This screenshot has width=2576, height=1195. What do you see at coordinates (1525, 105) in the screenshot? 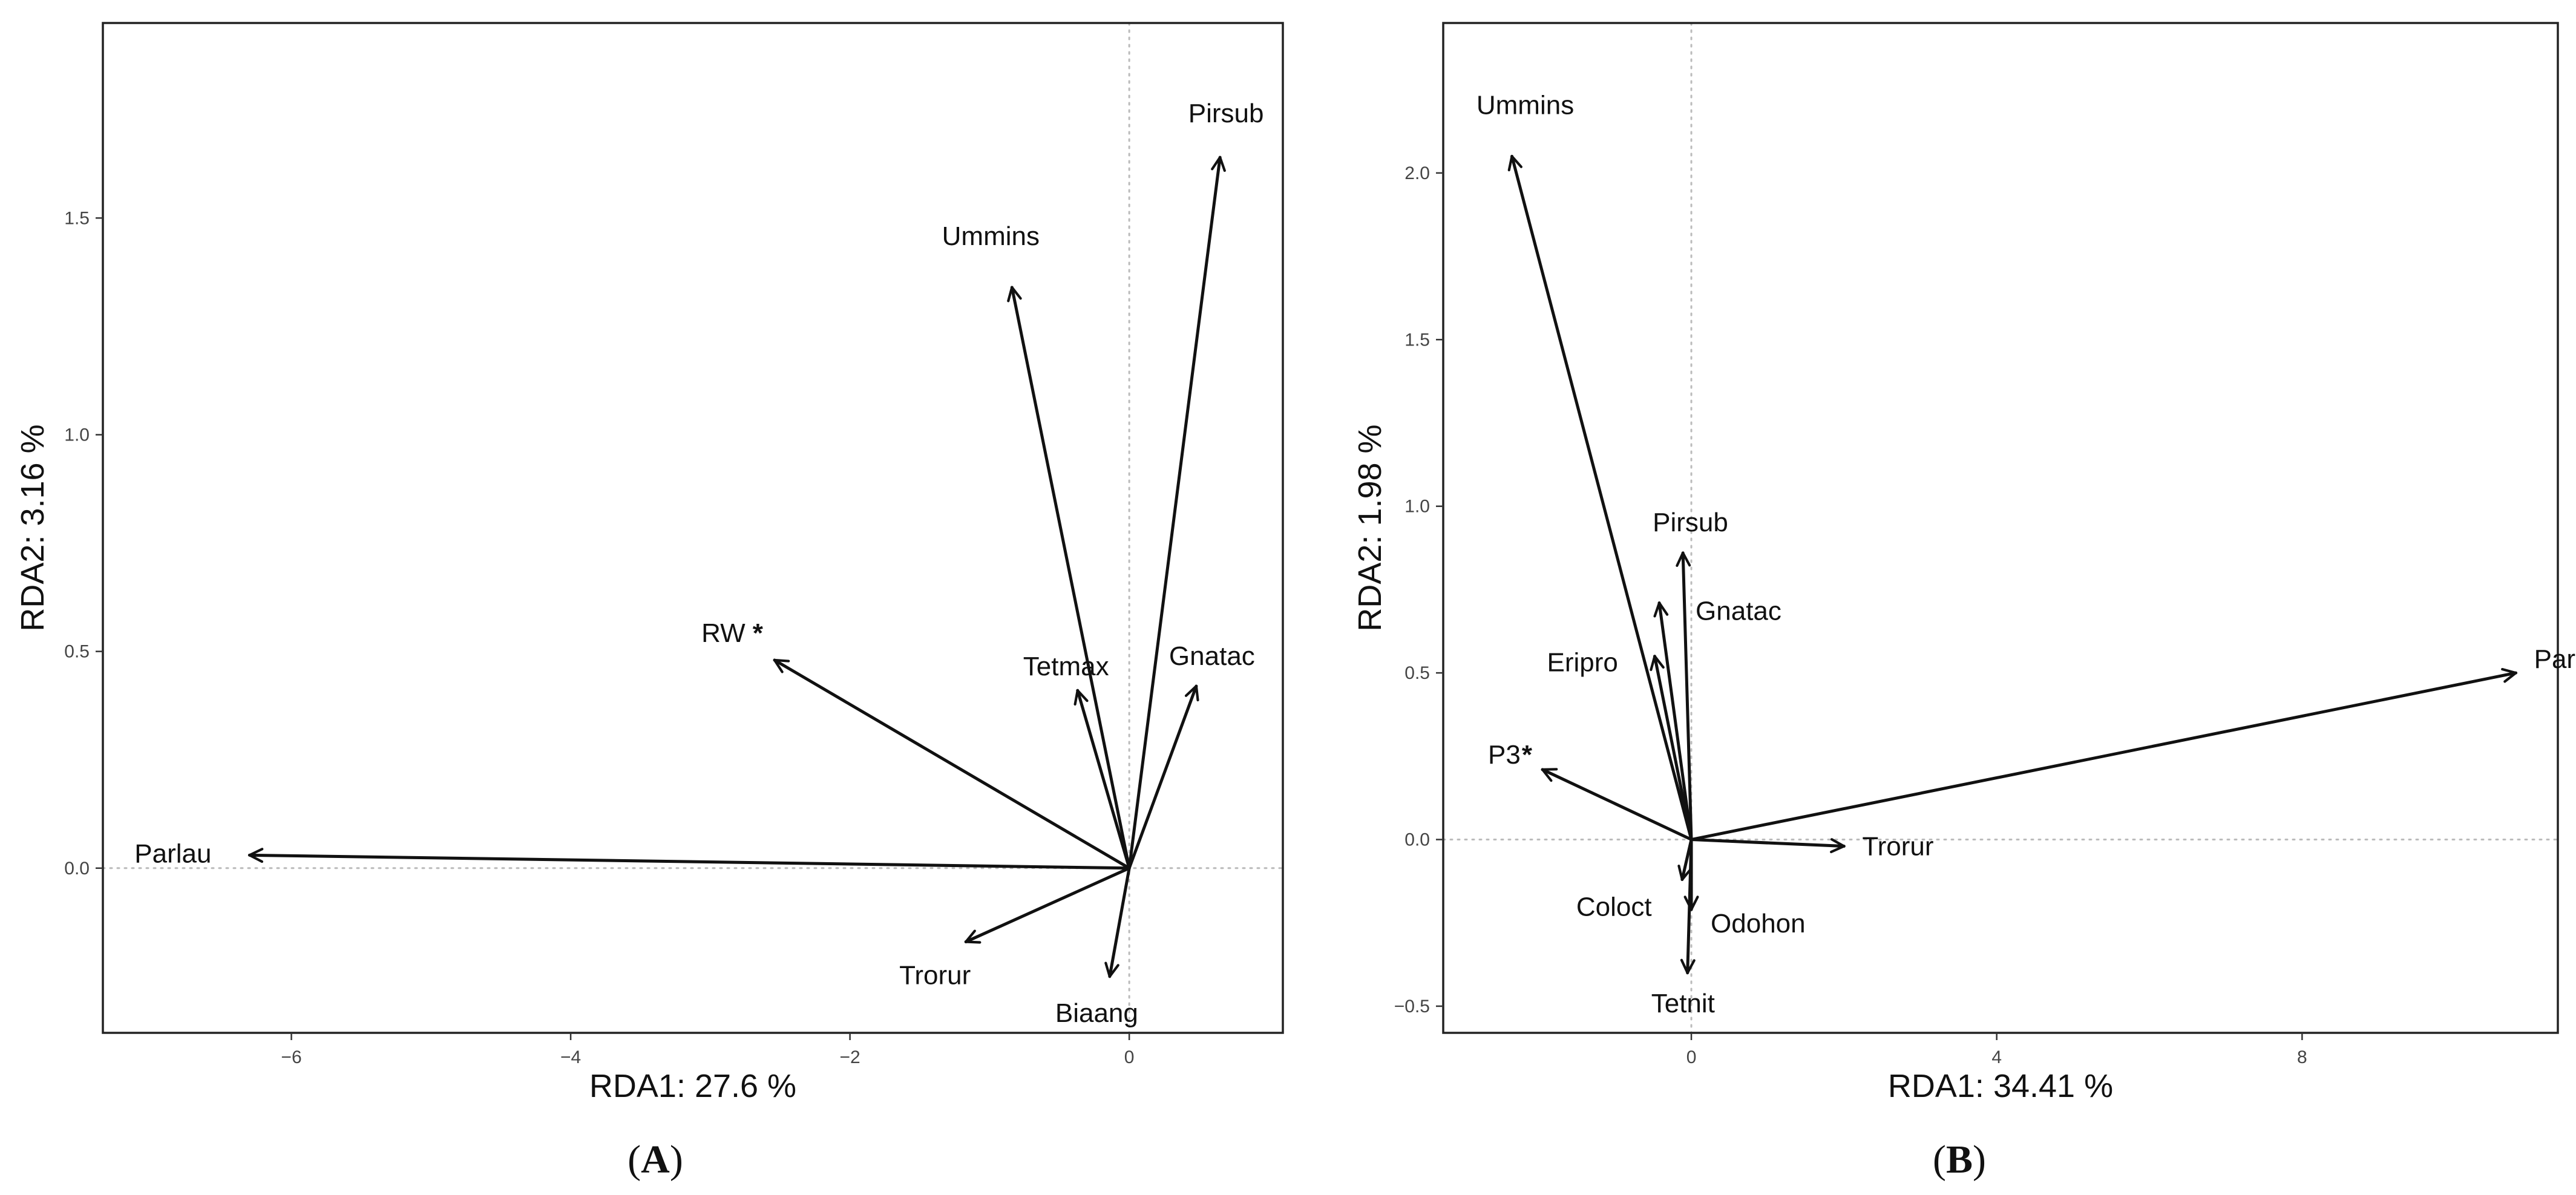
I see `panel-b-arrow-label-ummins: Ummins` at bounding box center [1525, 105].